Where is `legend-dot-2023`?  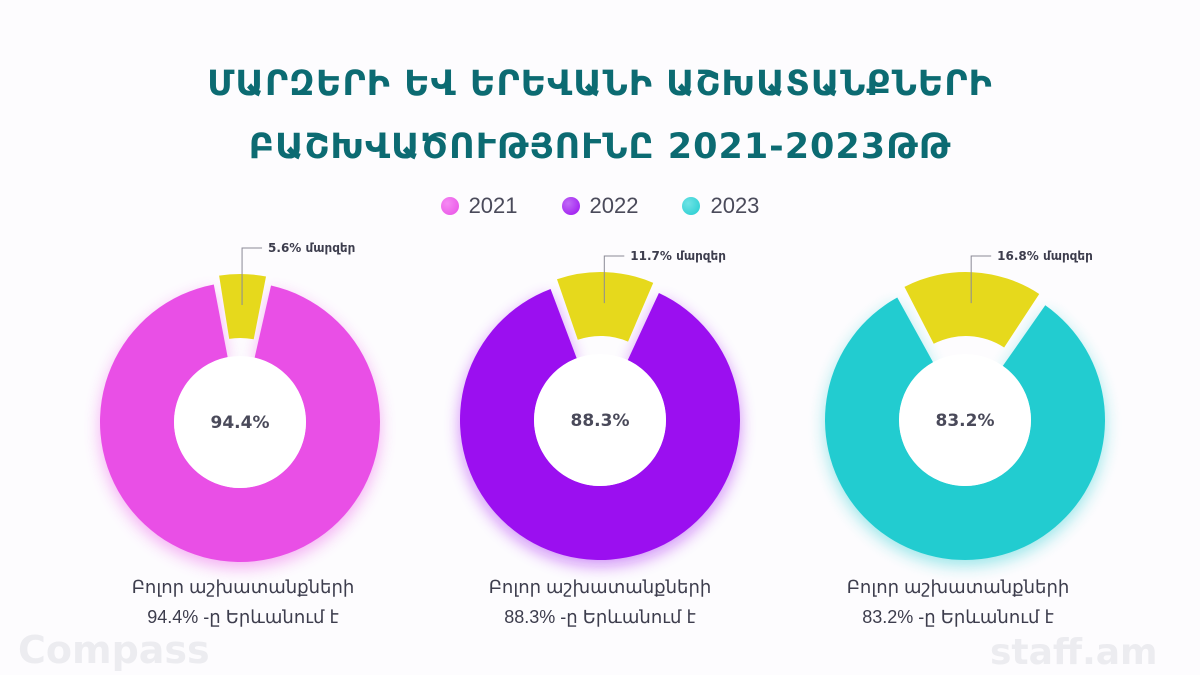
legend-dot-2023 is located at coordinates (691, 206).